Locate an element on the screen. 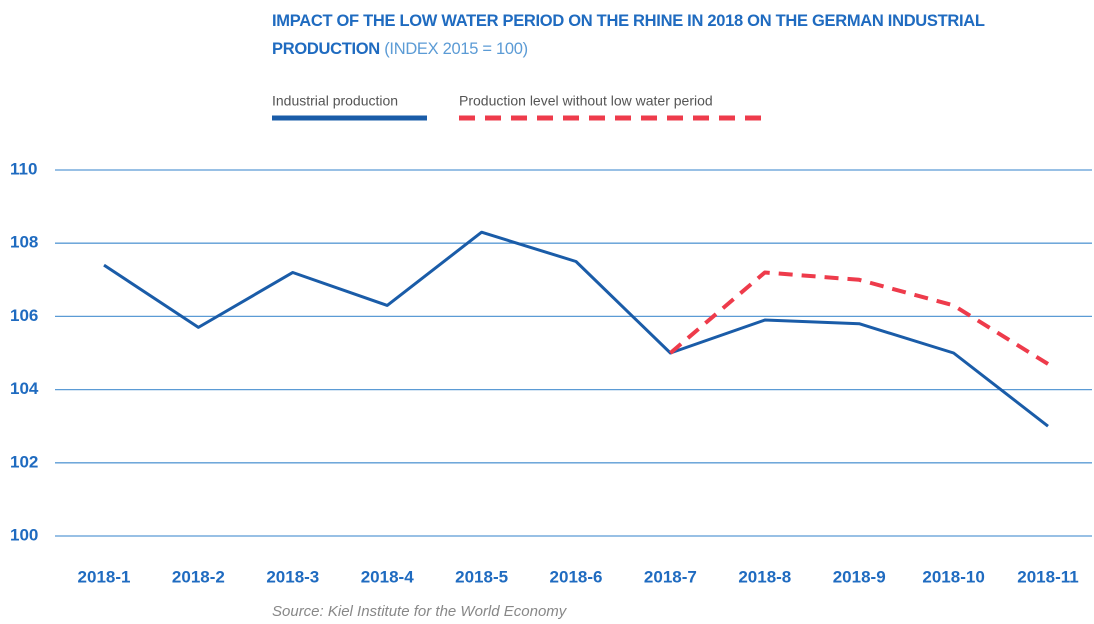 This screenshot has height=624, width=1094. x-tick-label: 2018-1 is located at coordinates (104, 576).